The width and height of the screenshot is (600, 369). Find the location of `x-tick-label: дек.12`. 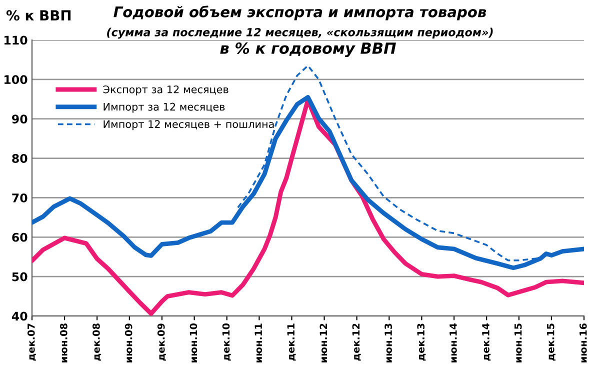

x-tick-label: дек.12 is located at coordinates (356, 342).